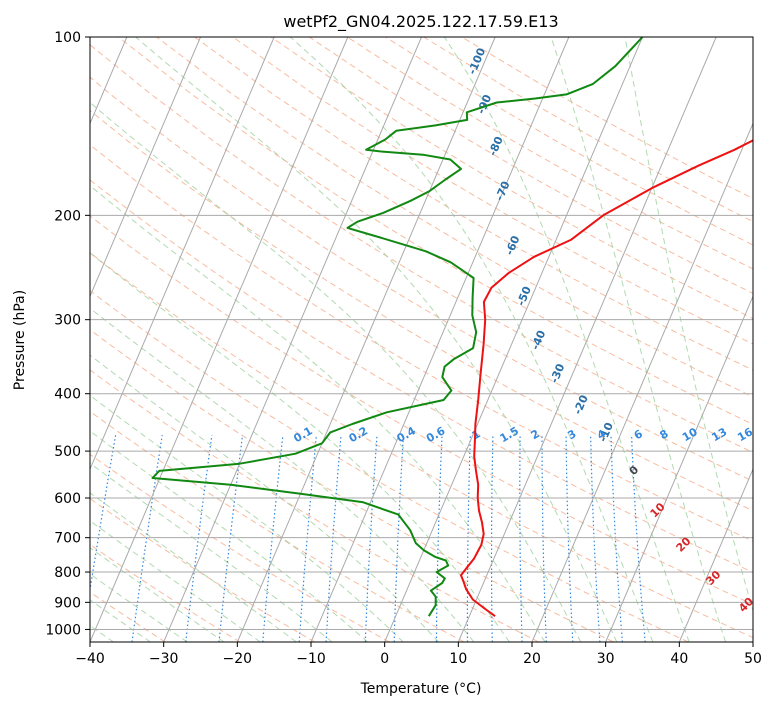  I want to click on mixing-ratio-label: 1.5, so click(509, 434).